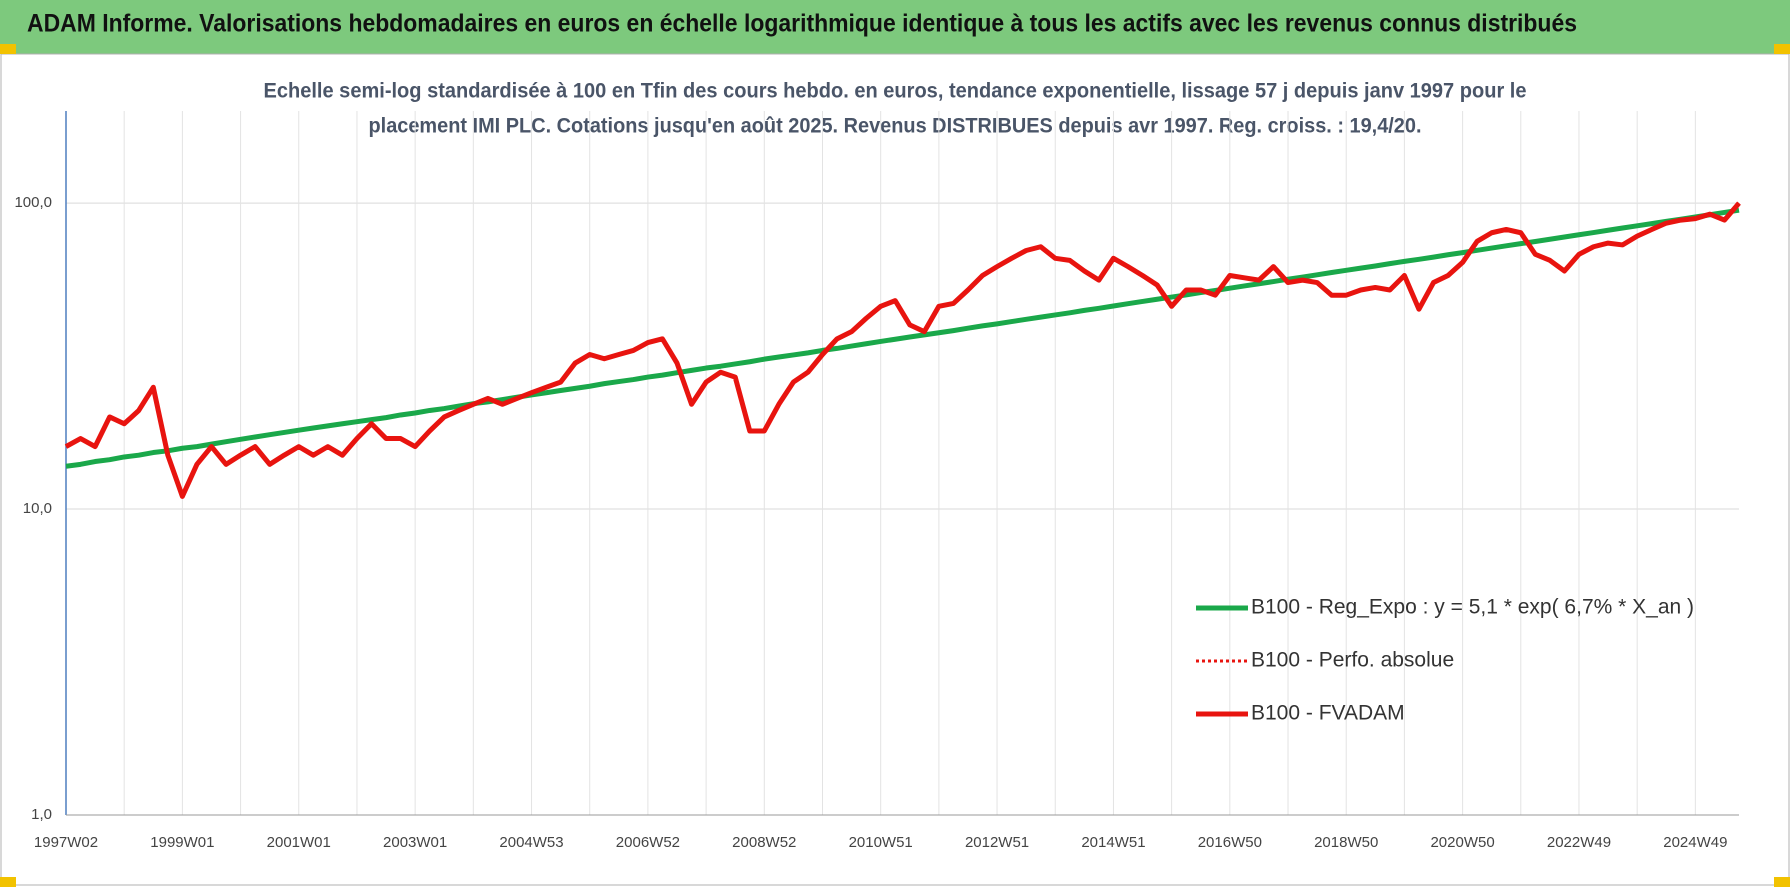  I want to click on x-tick-label: 2004W53, so click(531, 842).